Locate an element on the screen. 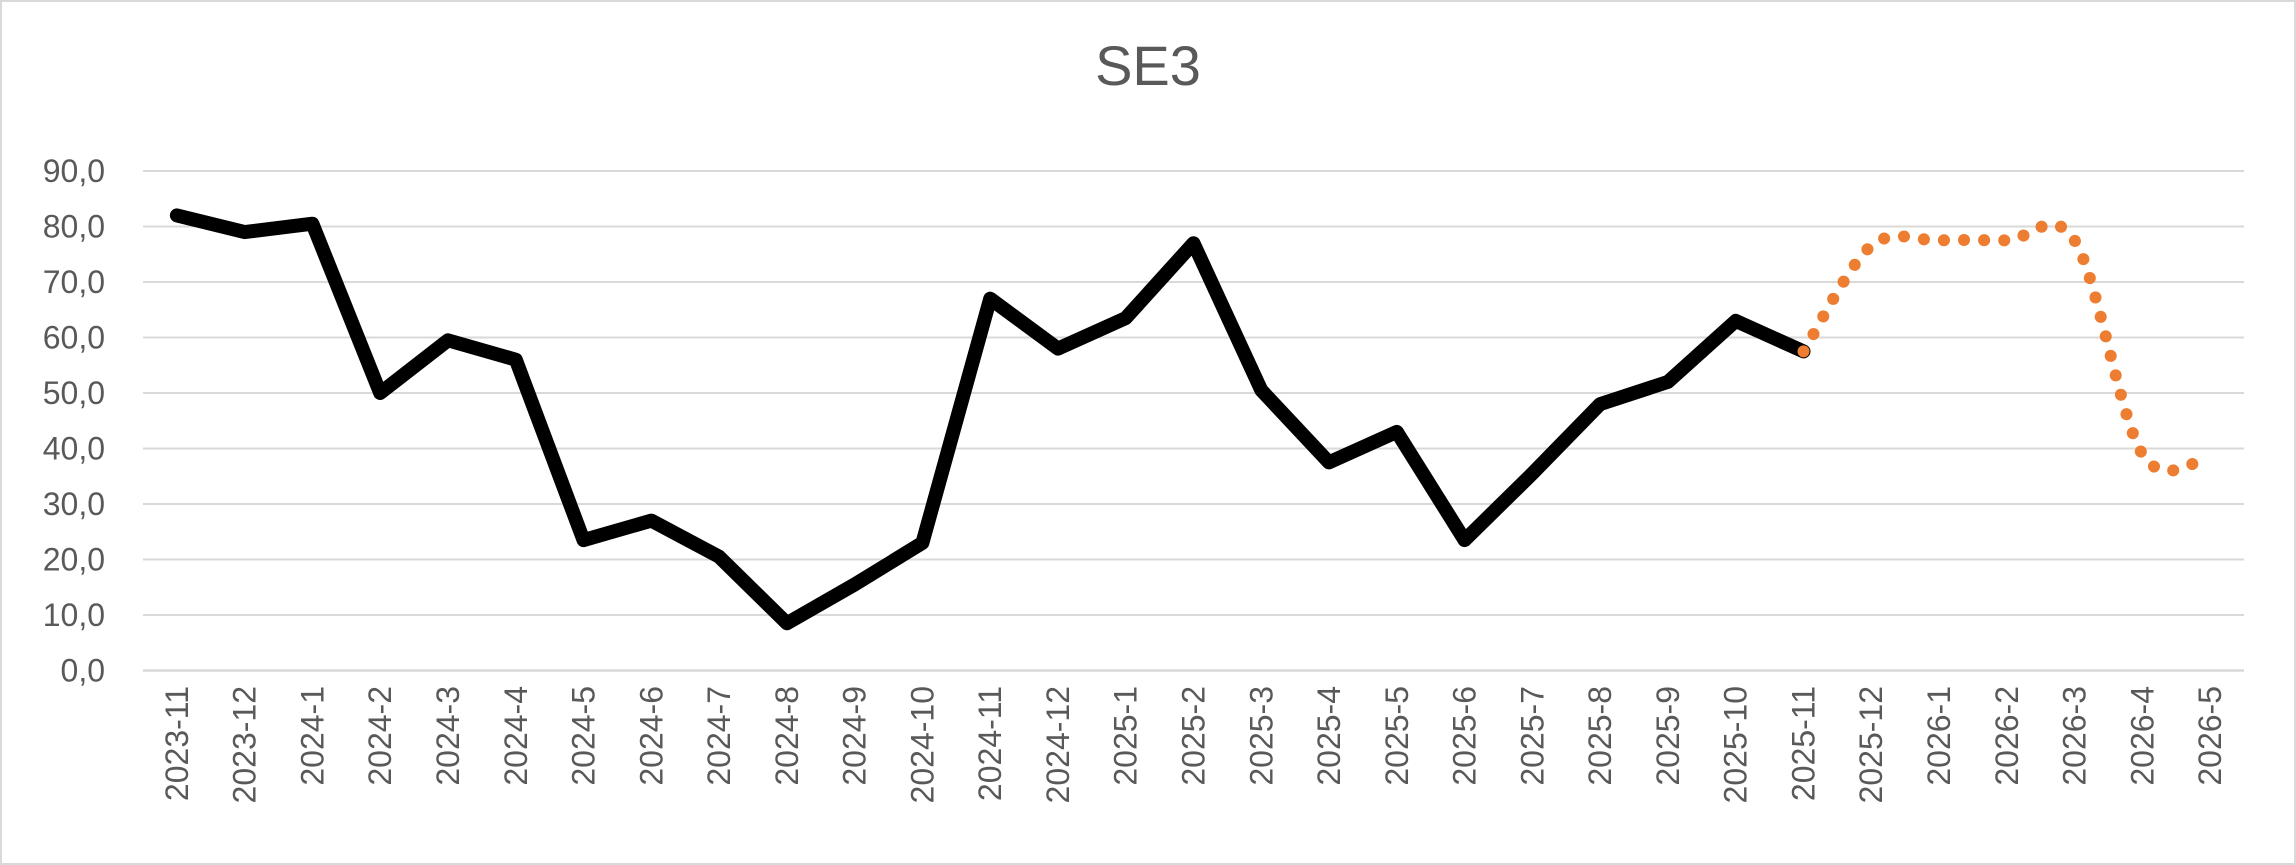  x-tick-label: 2026-2 is located at coordinates (2007, 736).